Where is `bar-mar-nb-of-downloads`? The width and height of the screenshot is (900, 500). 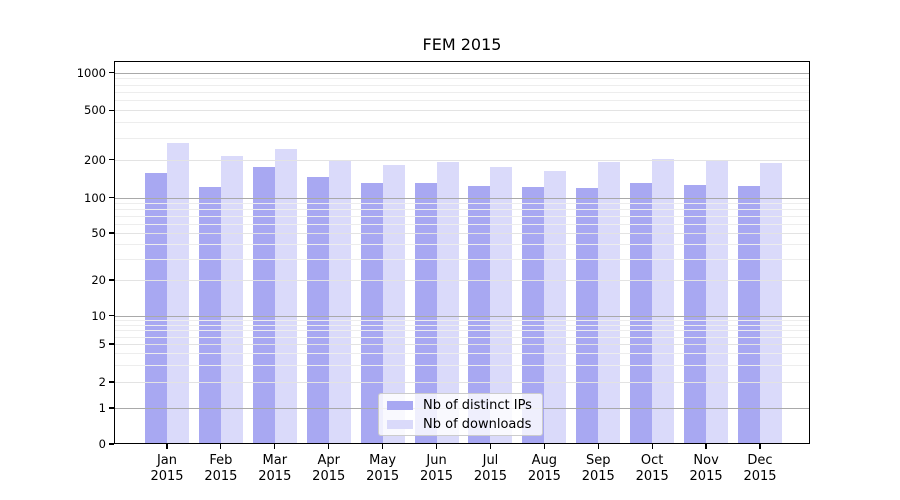
bar-mar-nb-of-downloads is located at coordinates (285, 296).